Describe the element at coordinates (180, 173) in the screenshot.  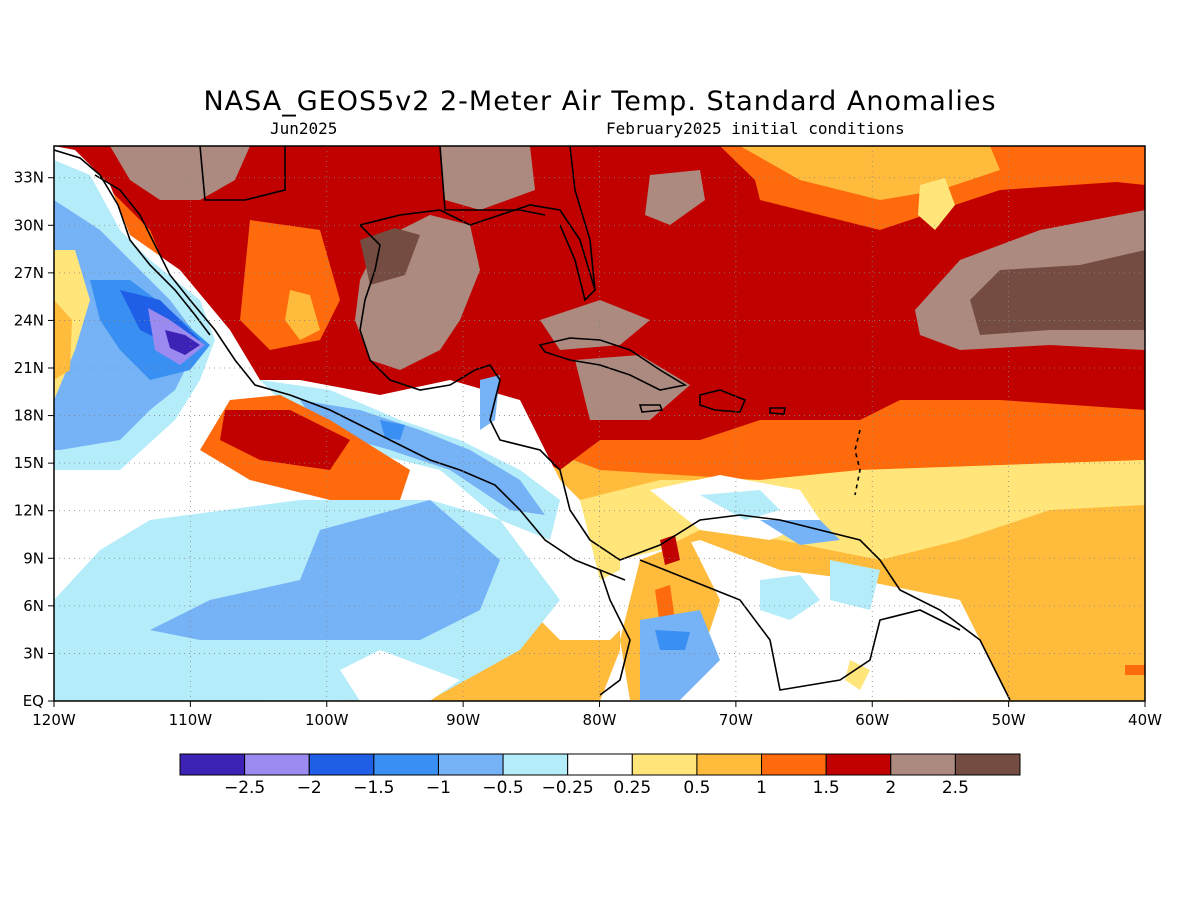
I see `mexico-tan-north` at that location.